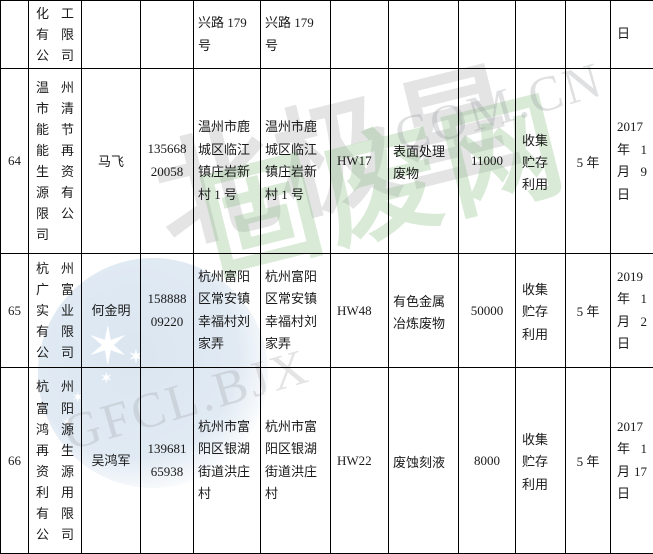 This screenshot has width=653, height=554. I want to click on cell-waste-code: HW17, so click(359, 161).